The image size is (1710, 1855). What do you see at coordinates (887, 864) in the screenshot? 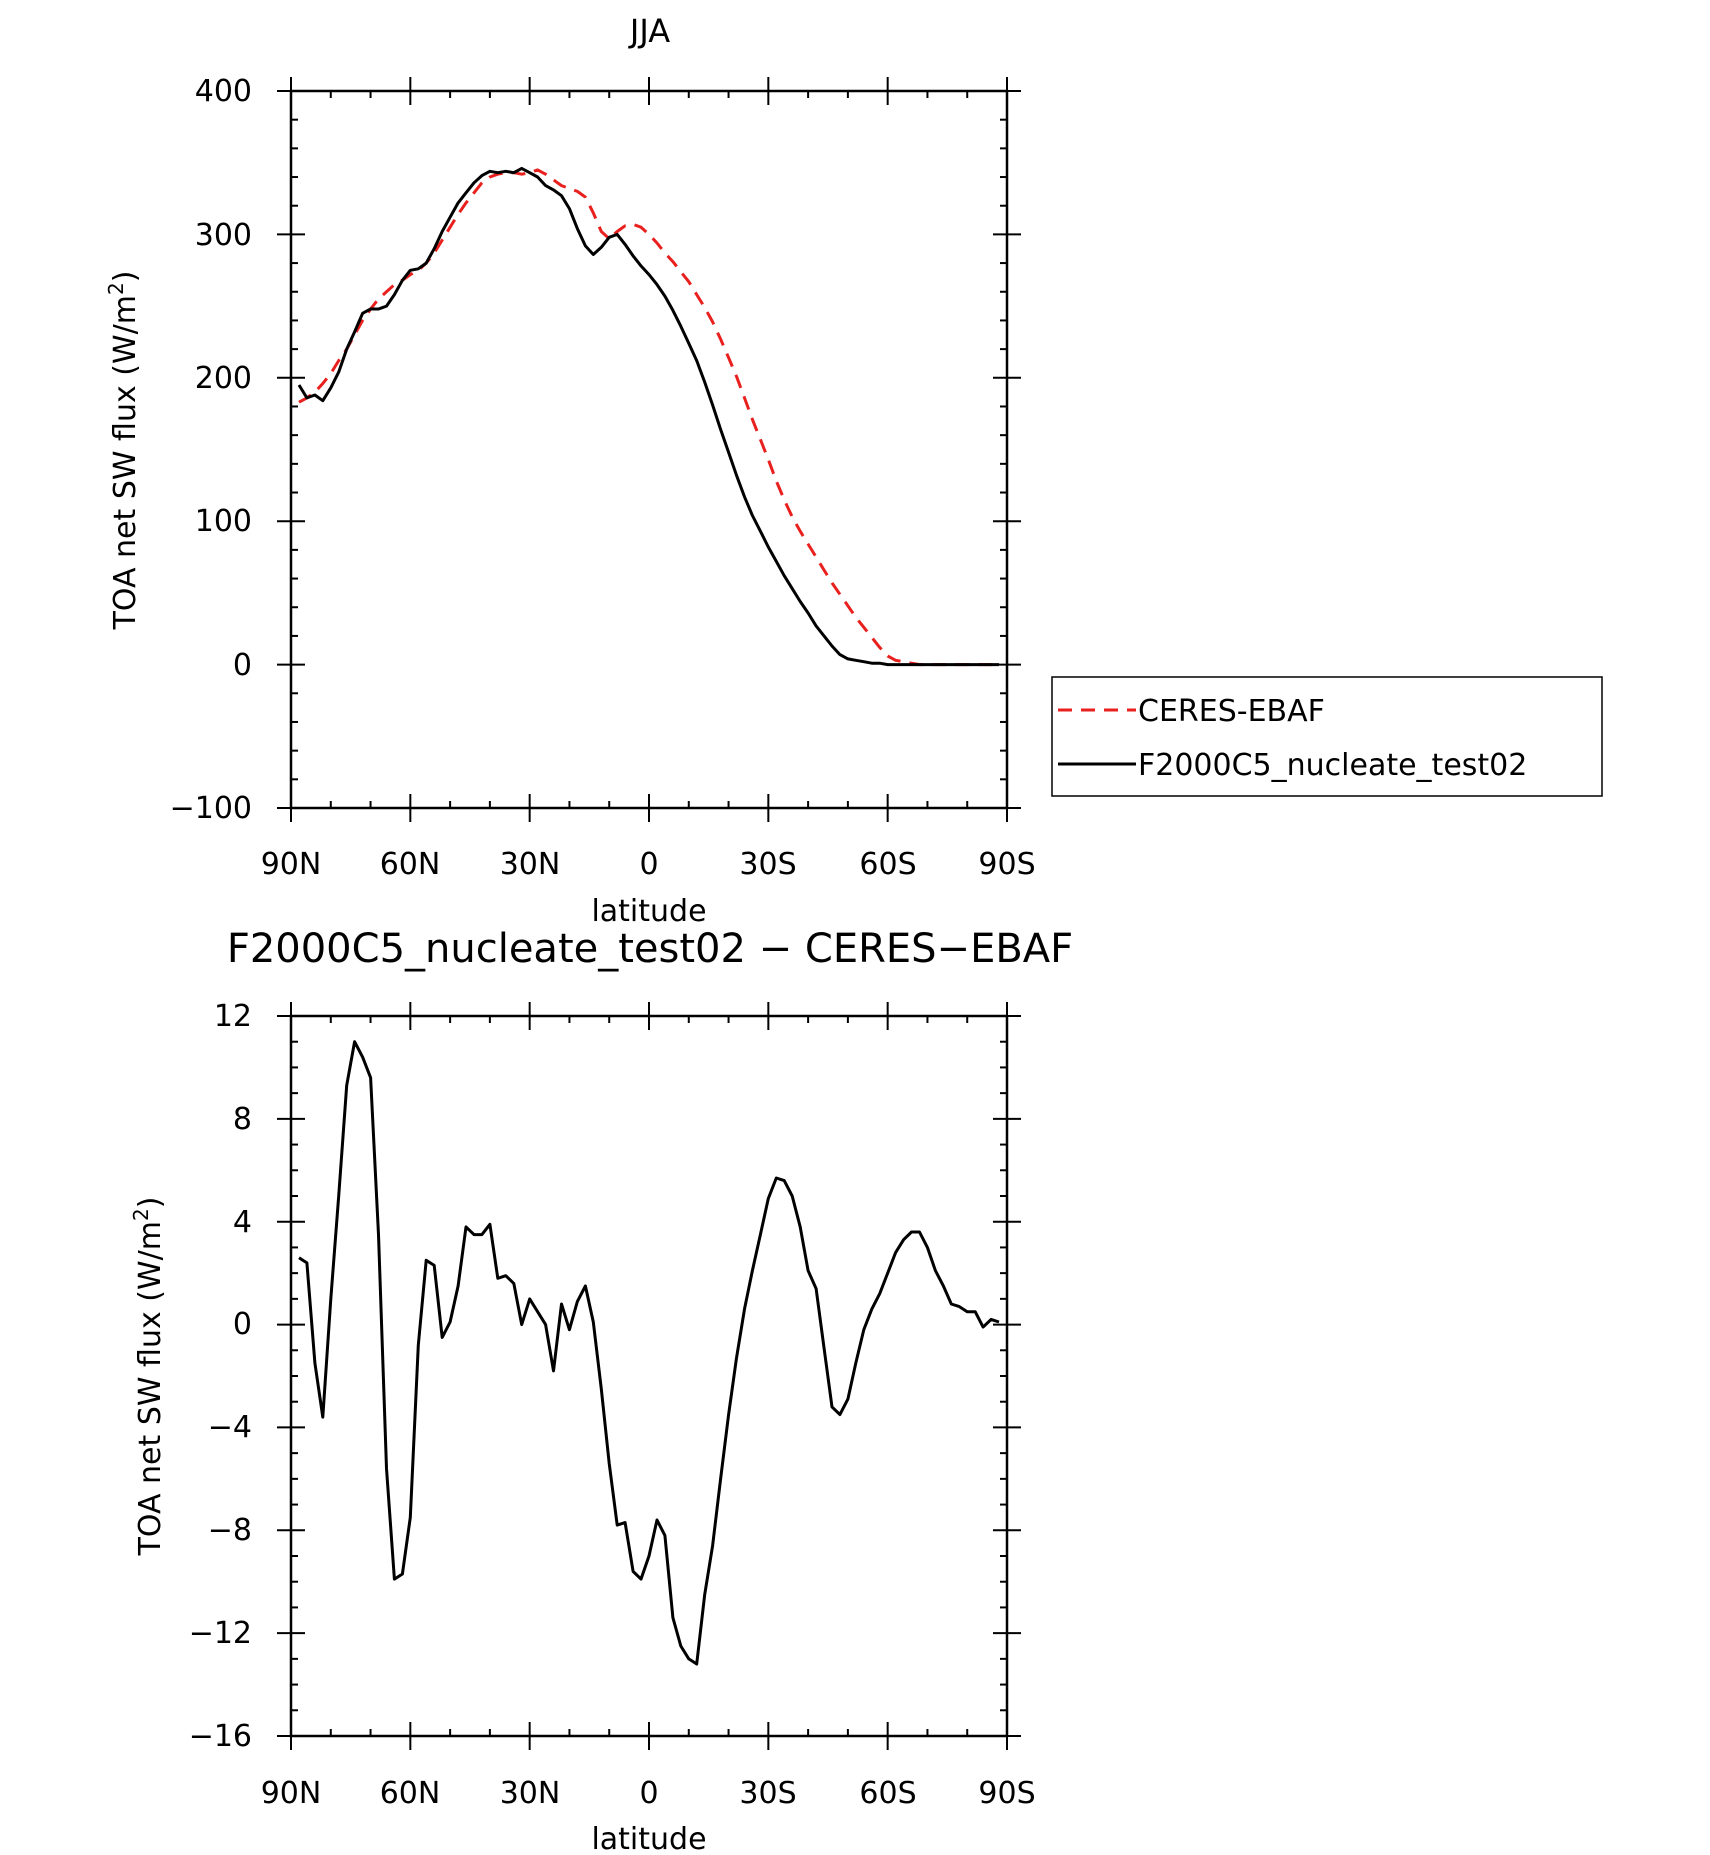
I see `top-x-tick-label: 60S` at bounding box center [887, 864].